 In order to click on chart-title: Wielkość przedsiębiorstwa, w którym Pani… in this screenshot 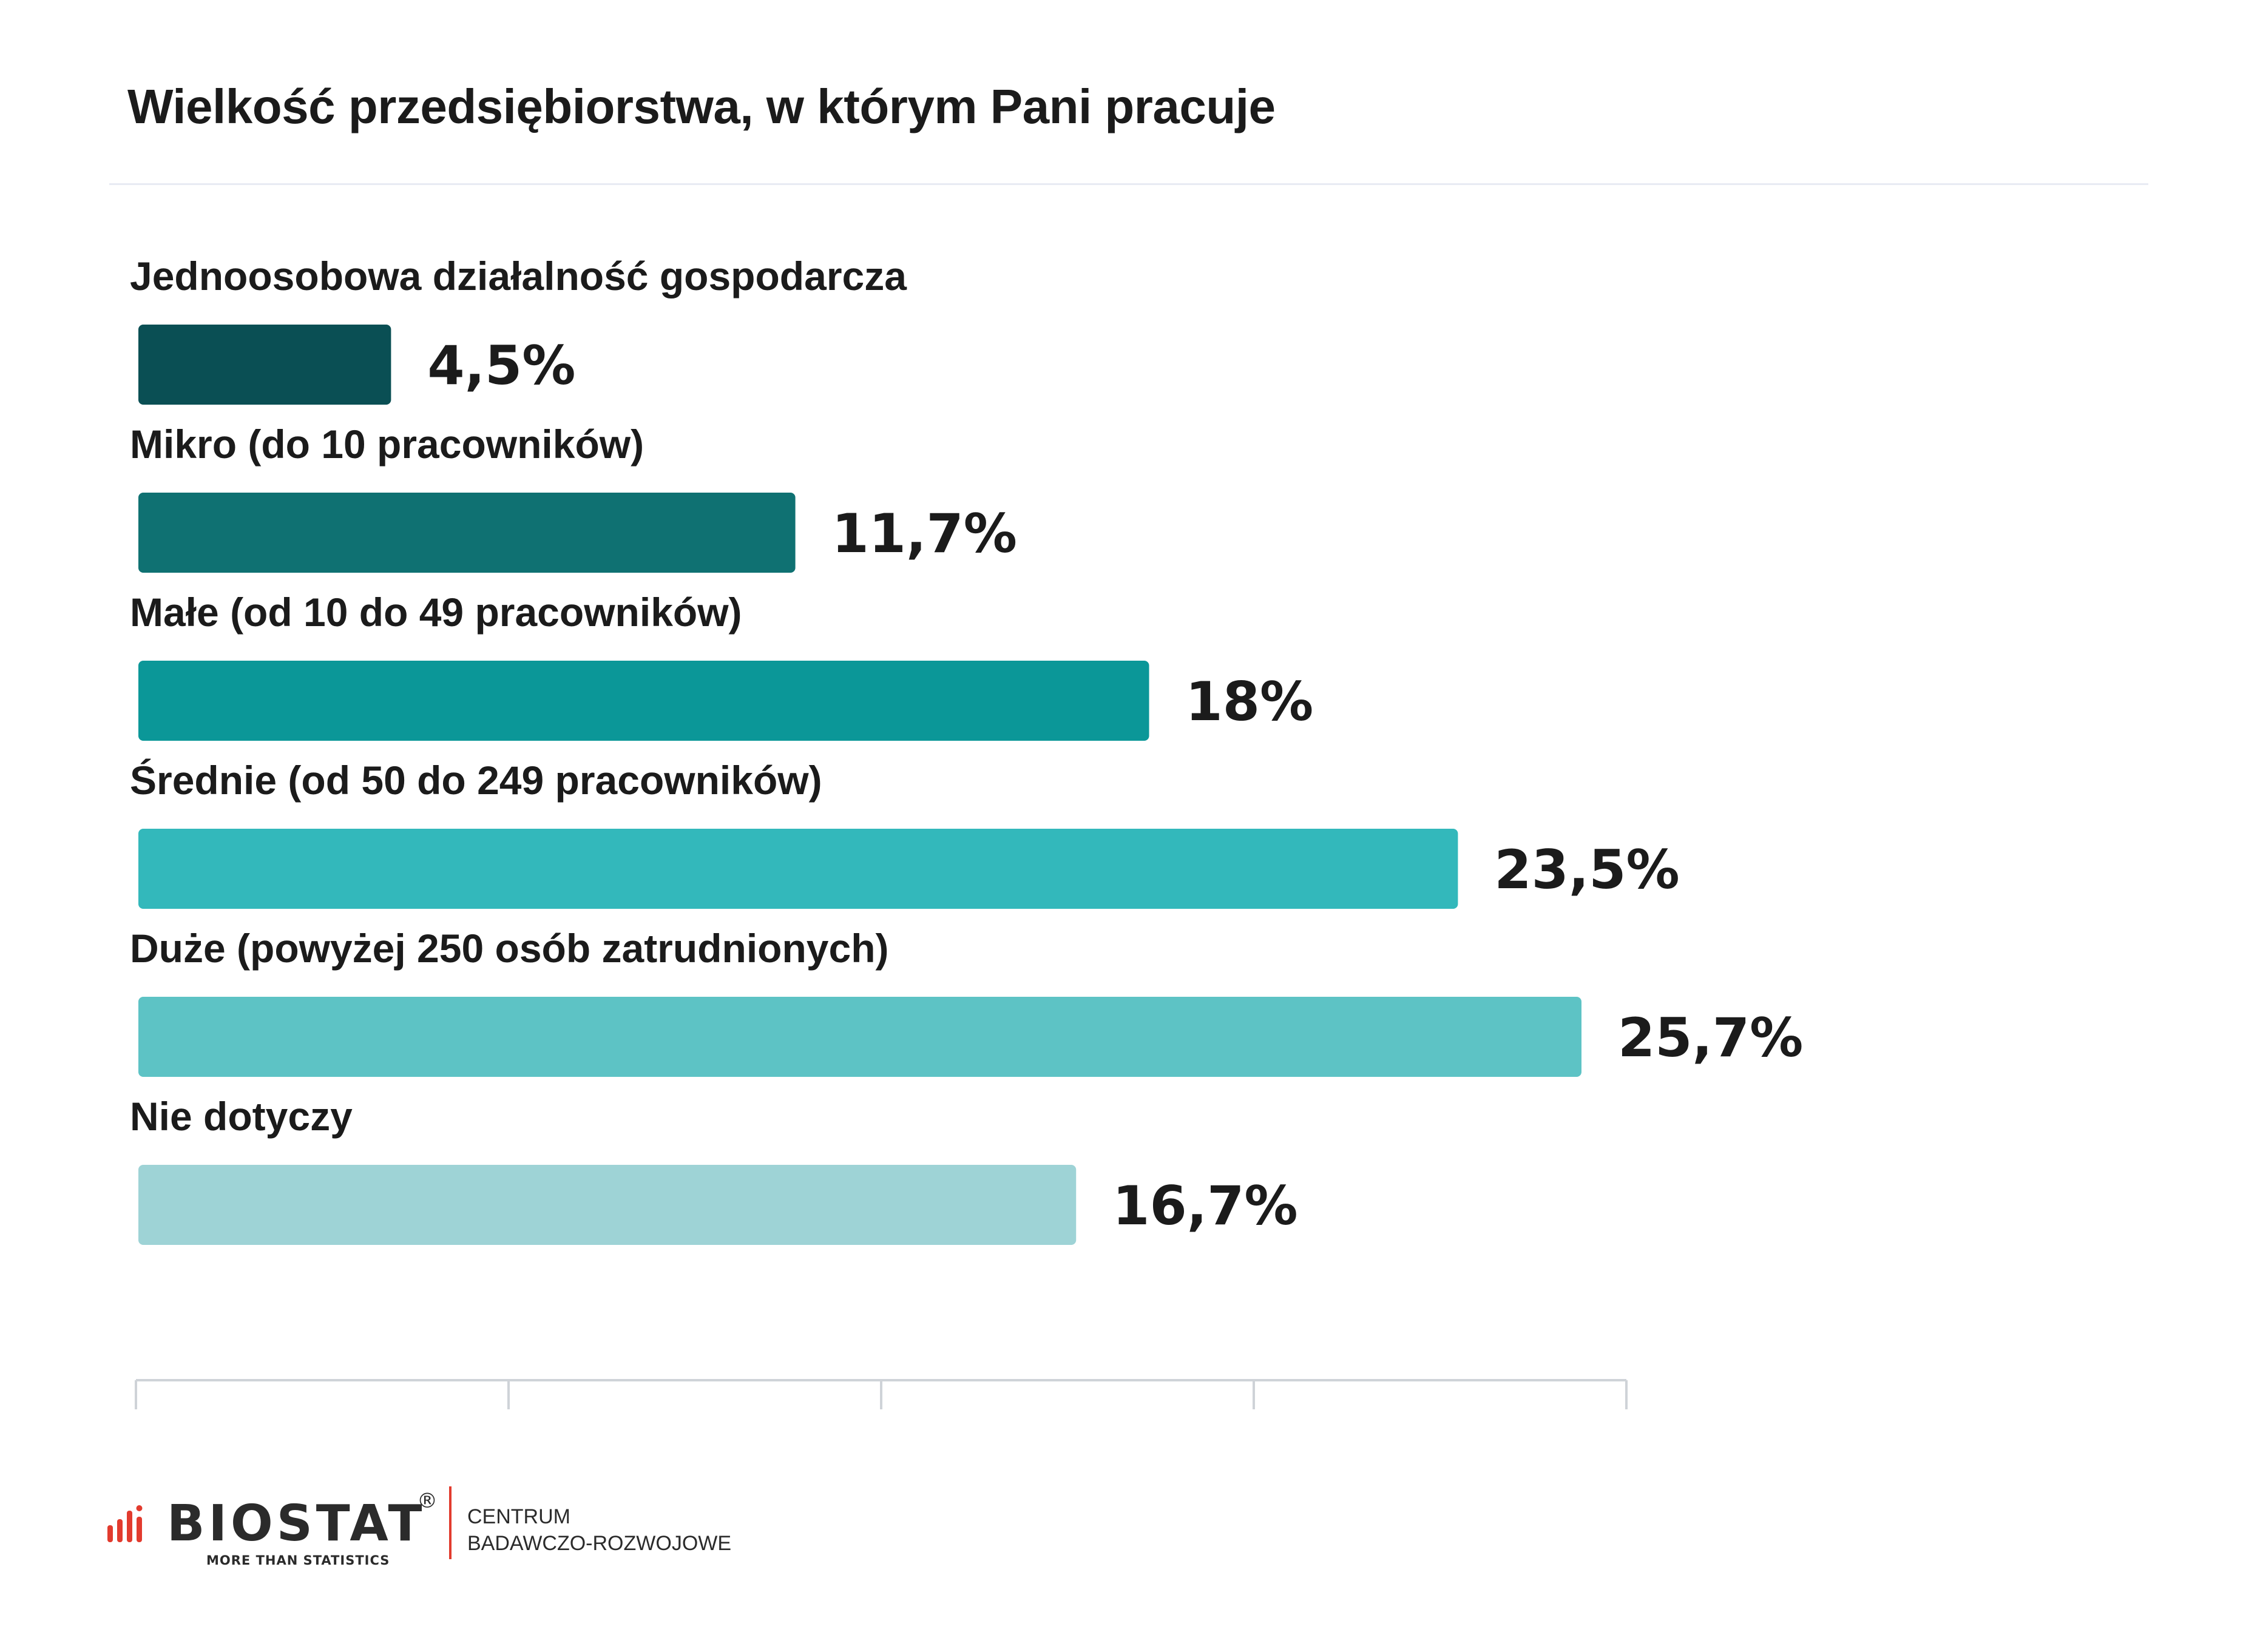, I will do `click(701, 106)`.